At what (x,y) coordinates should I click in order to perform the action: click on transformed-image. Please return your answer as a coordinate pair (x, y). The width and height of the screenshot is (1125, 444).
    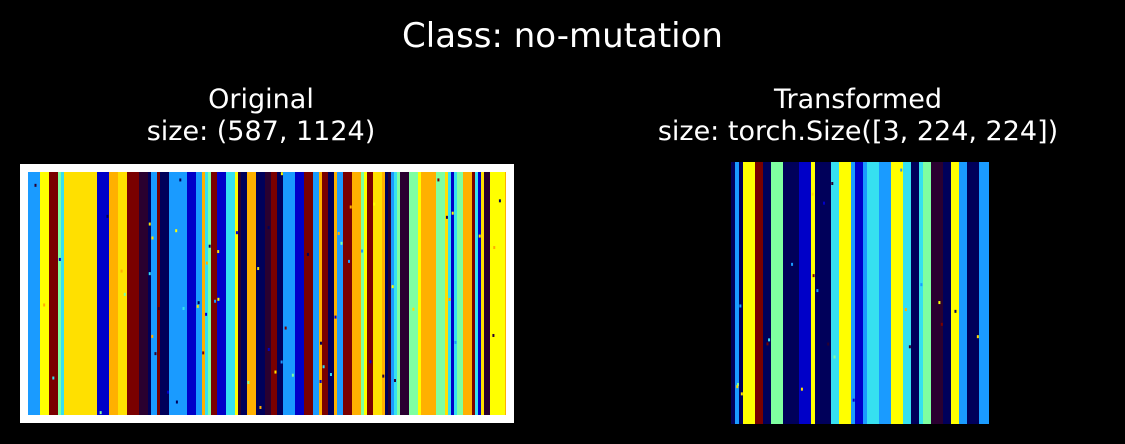
    Looking at the image, I should click on (860, 293).